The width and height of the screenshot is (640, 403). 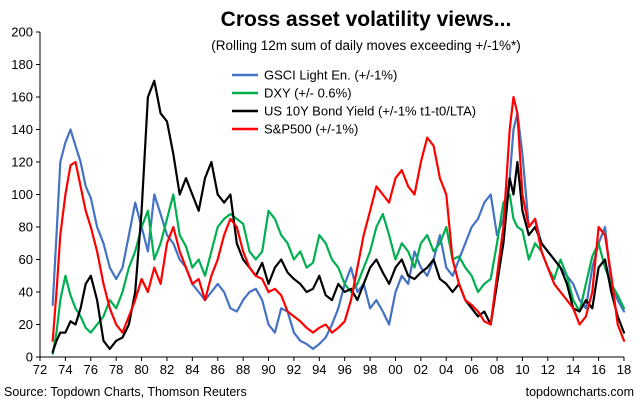 I want to click on legend-label: S&P500 (+/-1%), so click(x=311, y=129).